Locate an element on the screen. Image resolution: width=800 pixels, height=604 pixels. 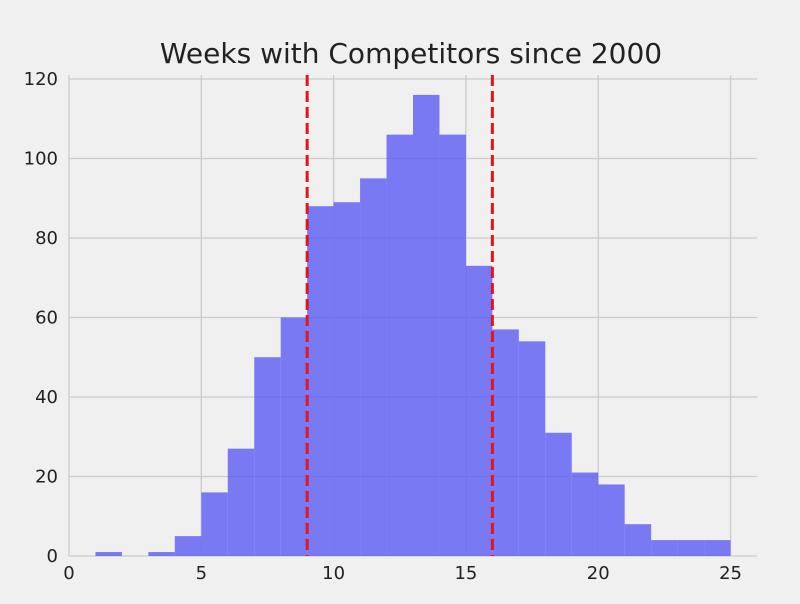
x-tick-label: 0 is located at coordinates (68, 573).